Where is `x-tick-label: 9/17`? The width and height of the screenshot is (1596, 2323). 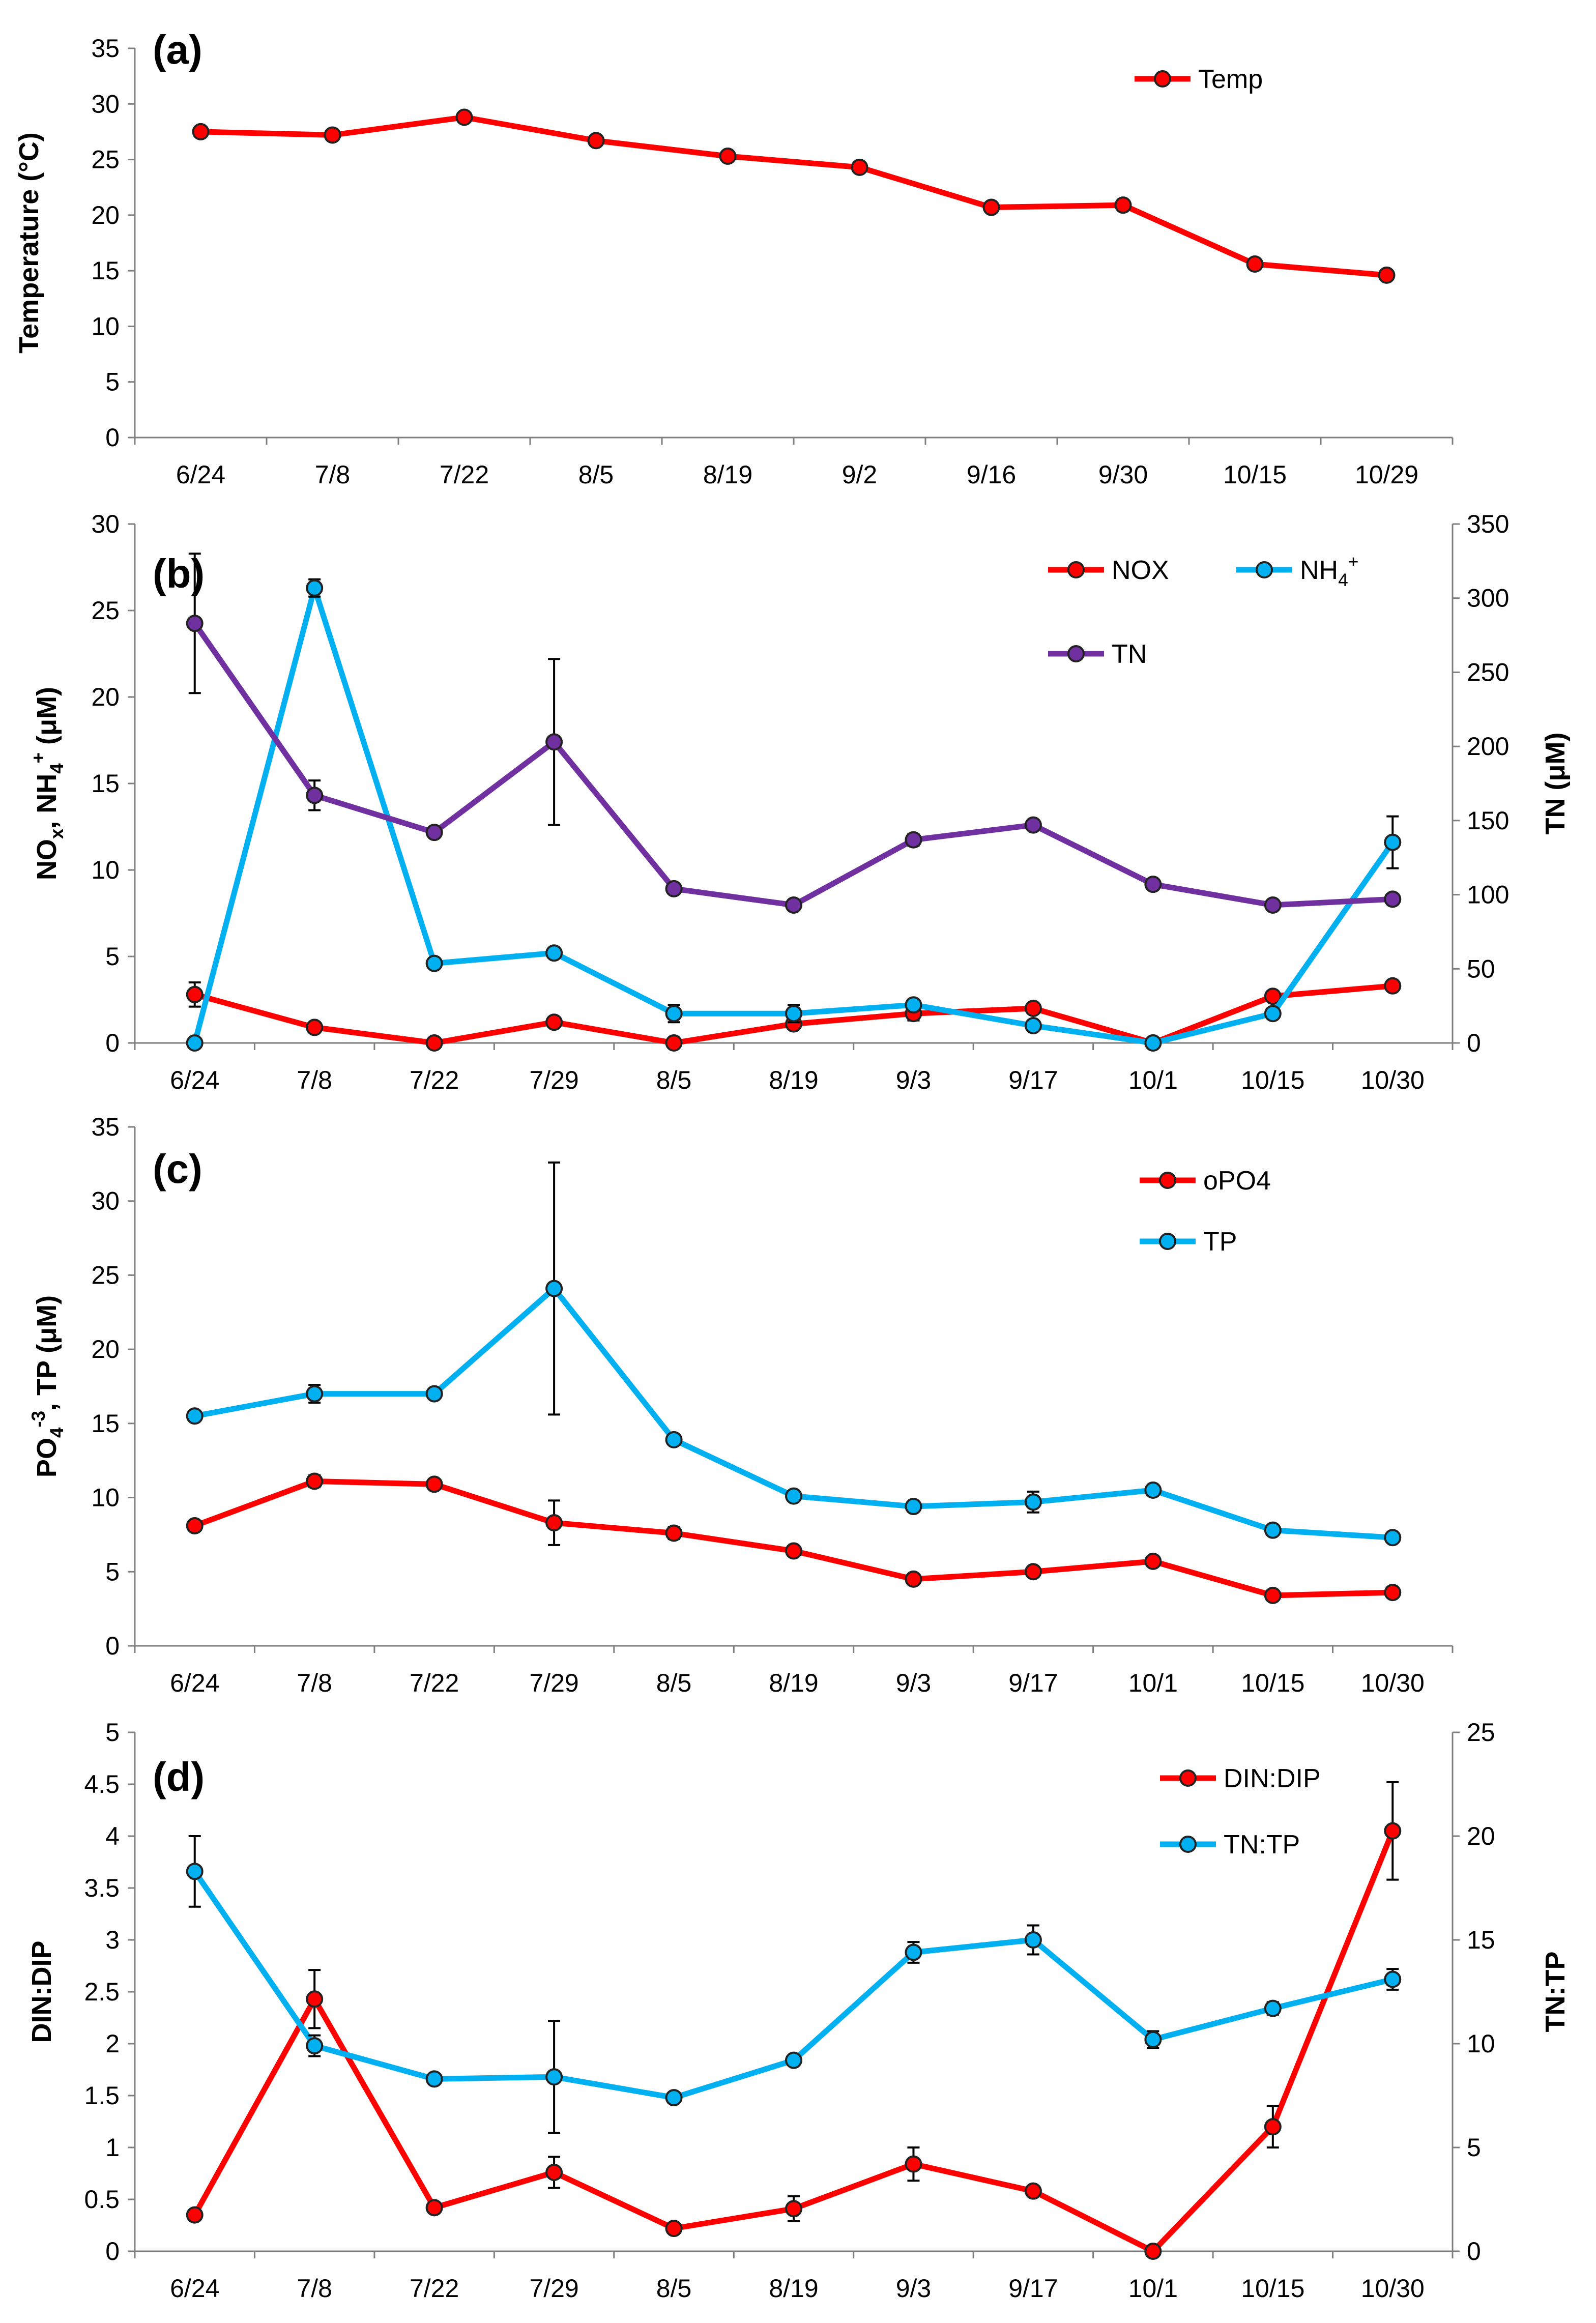
x-tick-label: 9/17 is located at coordinates (1033, 1080).